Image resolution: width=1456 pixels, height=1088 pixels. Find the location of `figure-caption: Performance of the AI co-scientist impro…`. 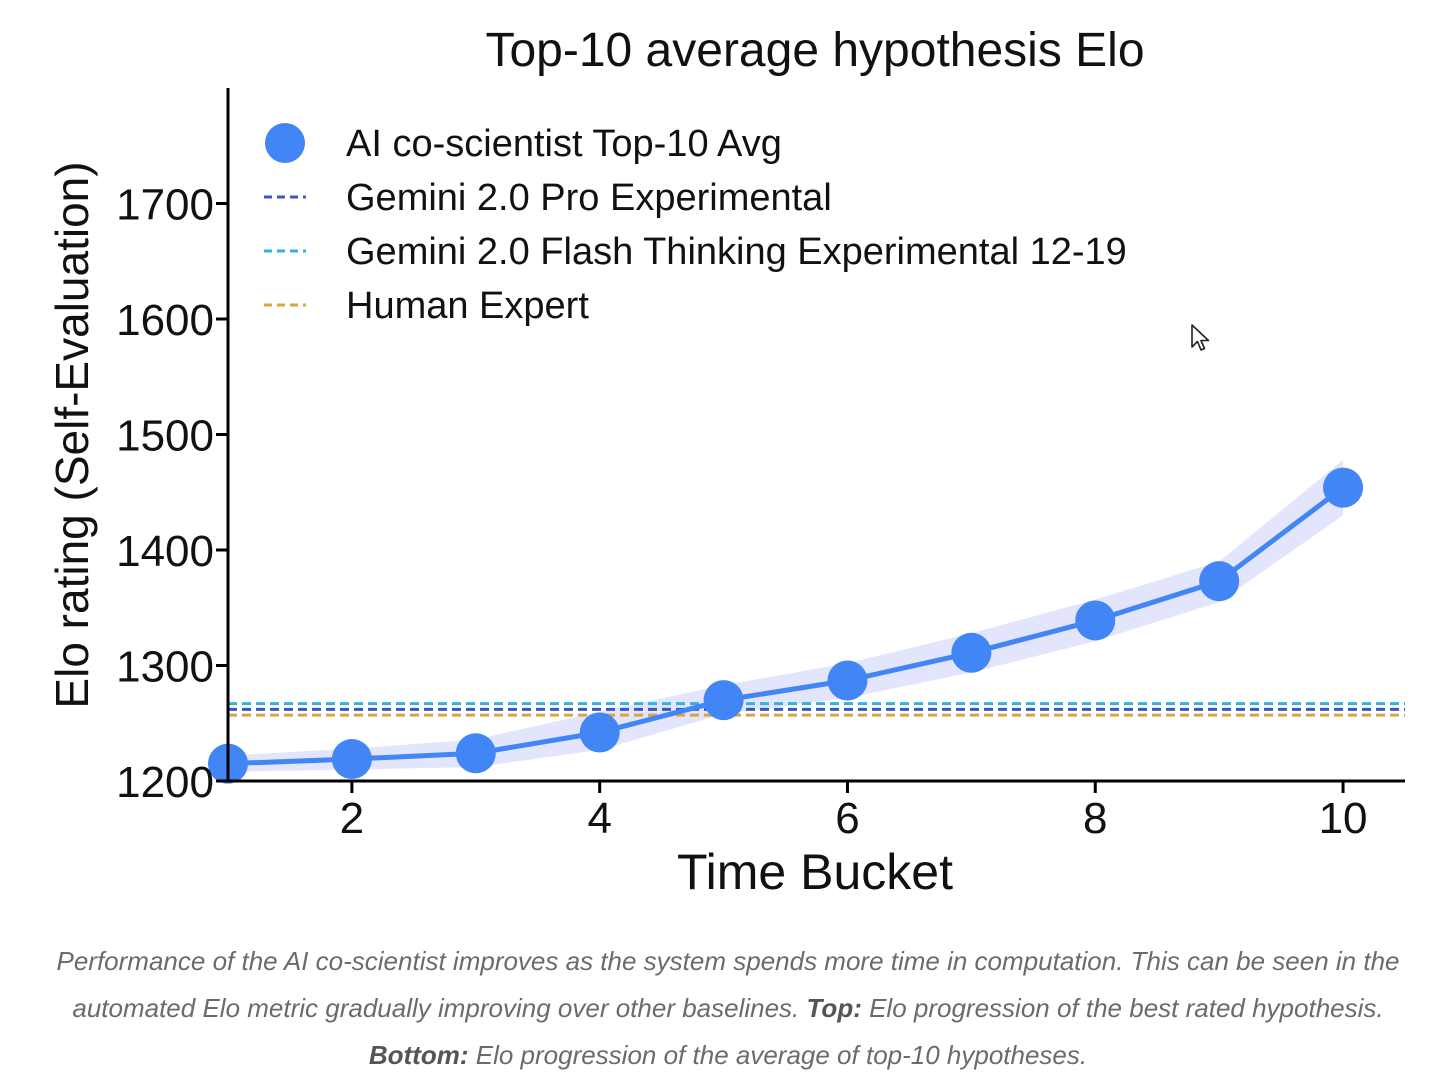

figure-caption: Performance of the AI co-scientist impro… is located at coordinates (728, 1008).